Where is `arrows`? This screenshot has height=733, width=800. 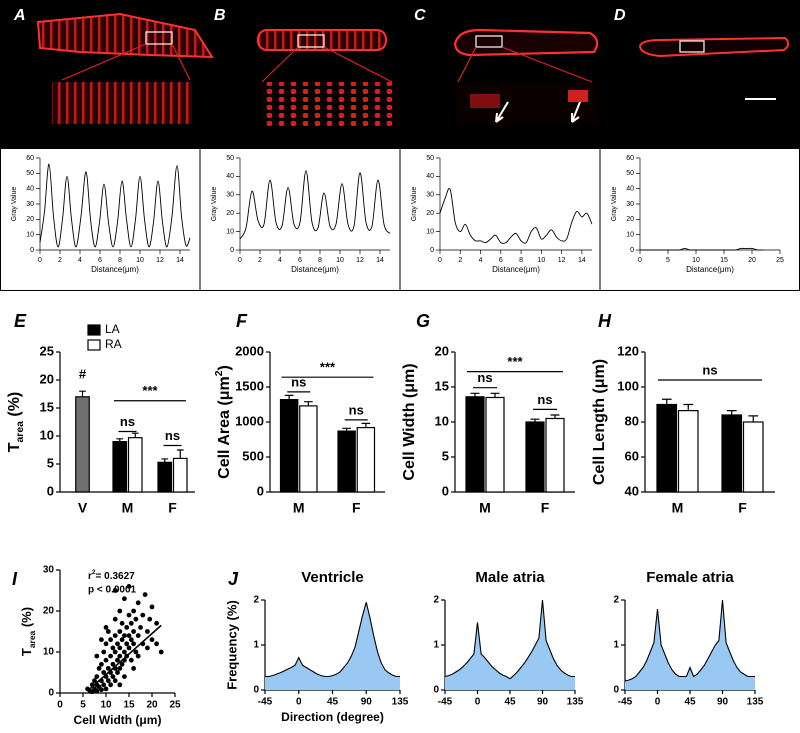 arrows is located at coordinates (538, 112).